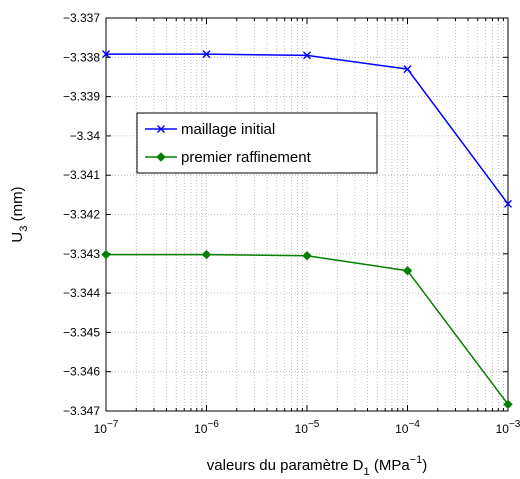 The width and height of the screenshot is (520, 479). I want to click on x-axis-label: valeurs du paramètre D1 (MPa−1), so click(317, 466).